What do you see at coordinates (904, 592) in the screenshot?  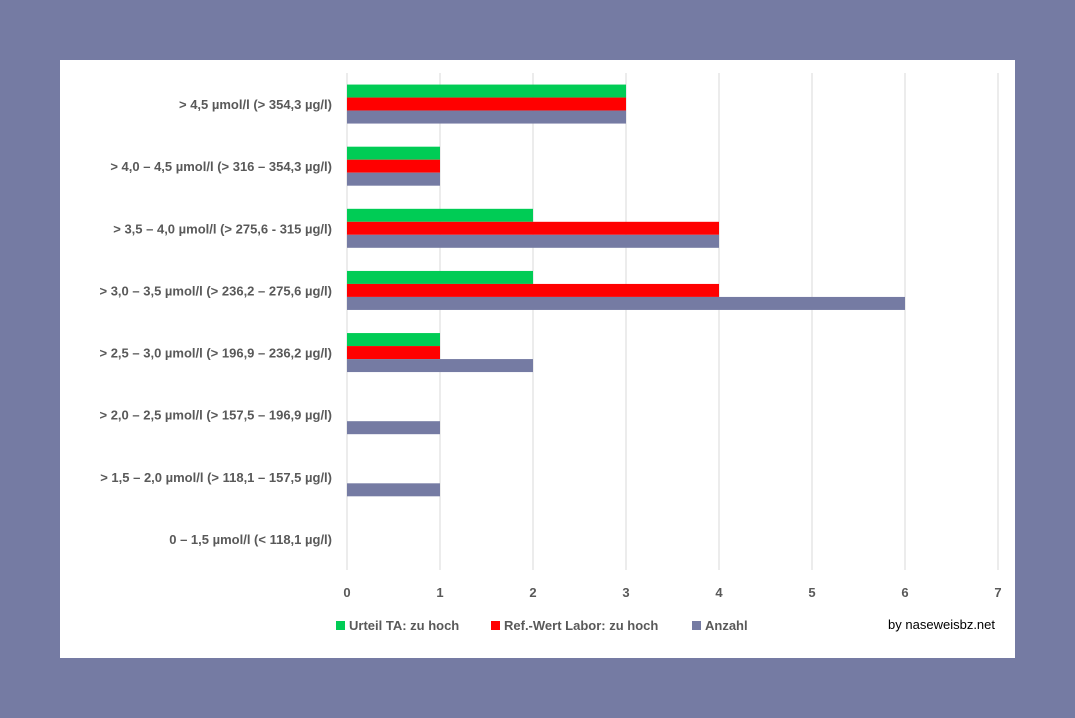 I see `x-tick-label-6: 6` at bounding box center [904, 592].